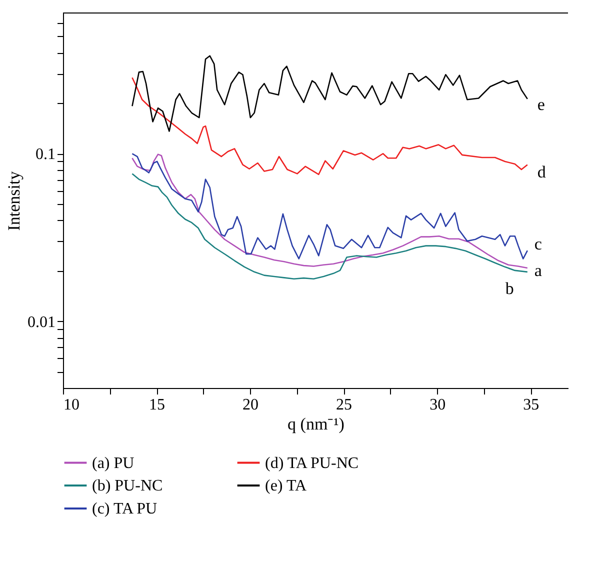 The height and width of the screenshot is (561, 614). Describe the element at coordinates (531, 405) in the screenshot. I see `x-tick-label: 35` at that location.